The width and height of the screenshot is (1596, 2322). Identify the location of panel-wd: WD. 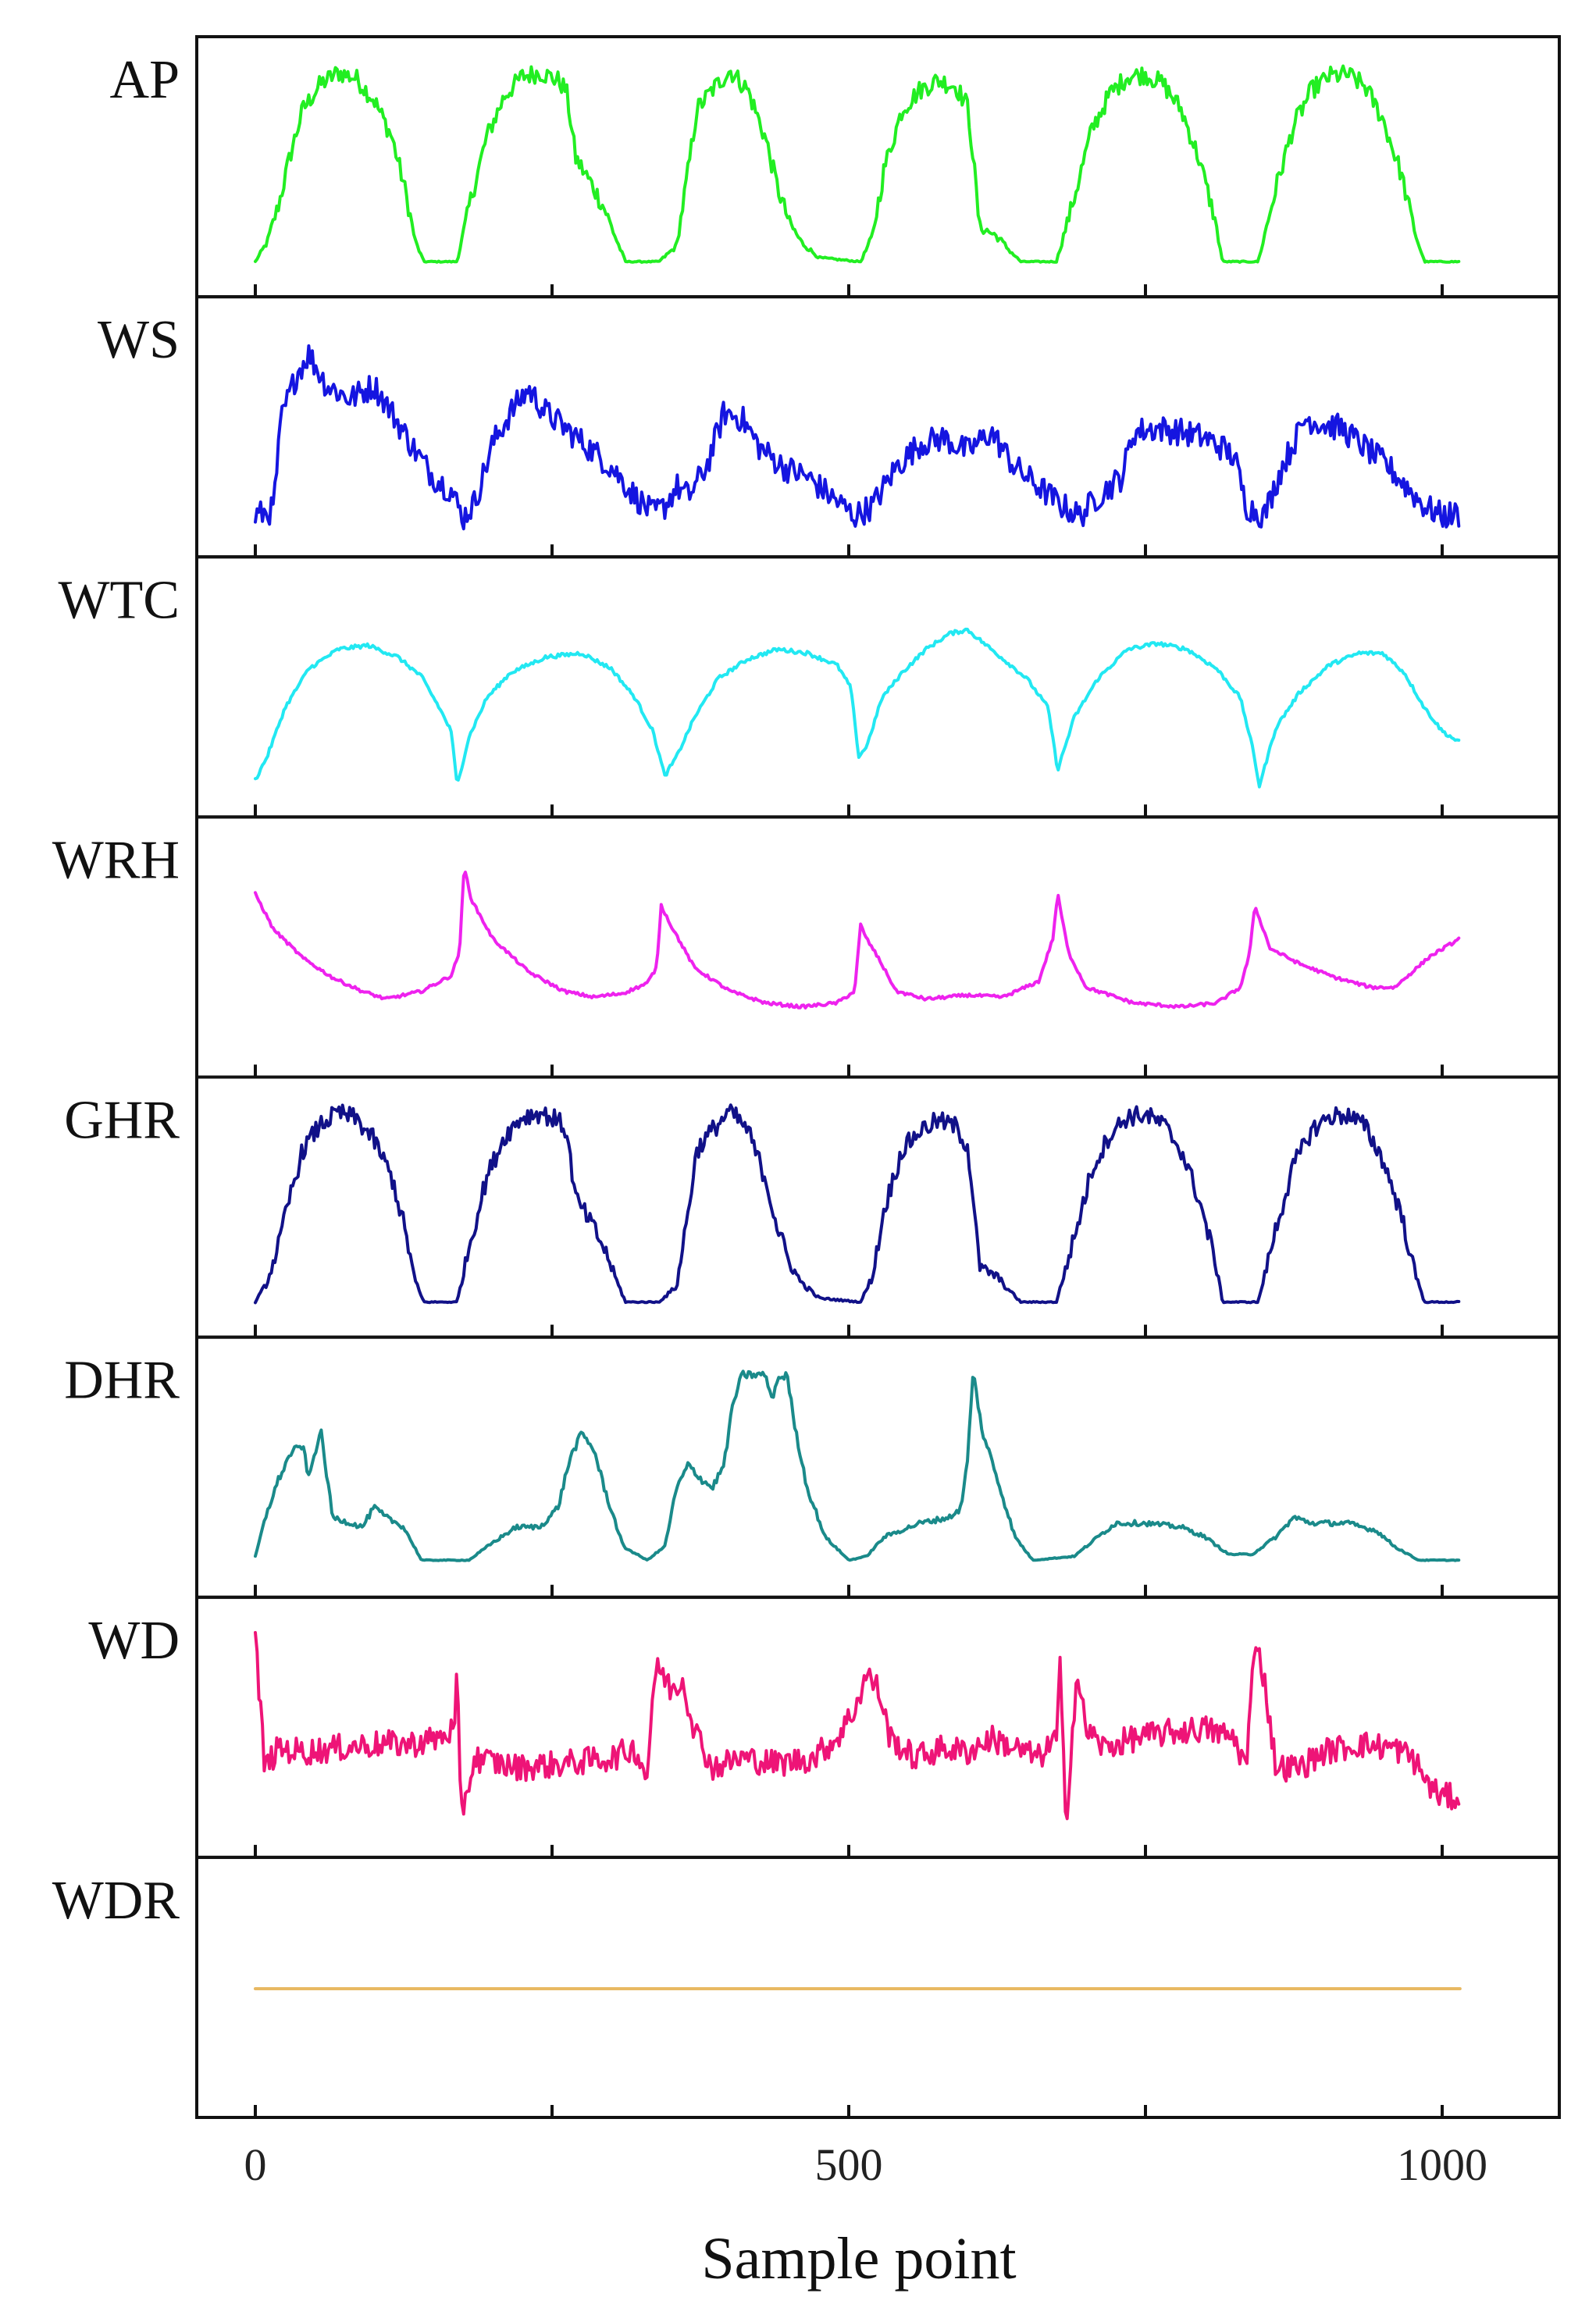
(824, 1727).